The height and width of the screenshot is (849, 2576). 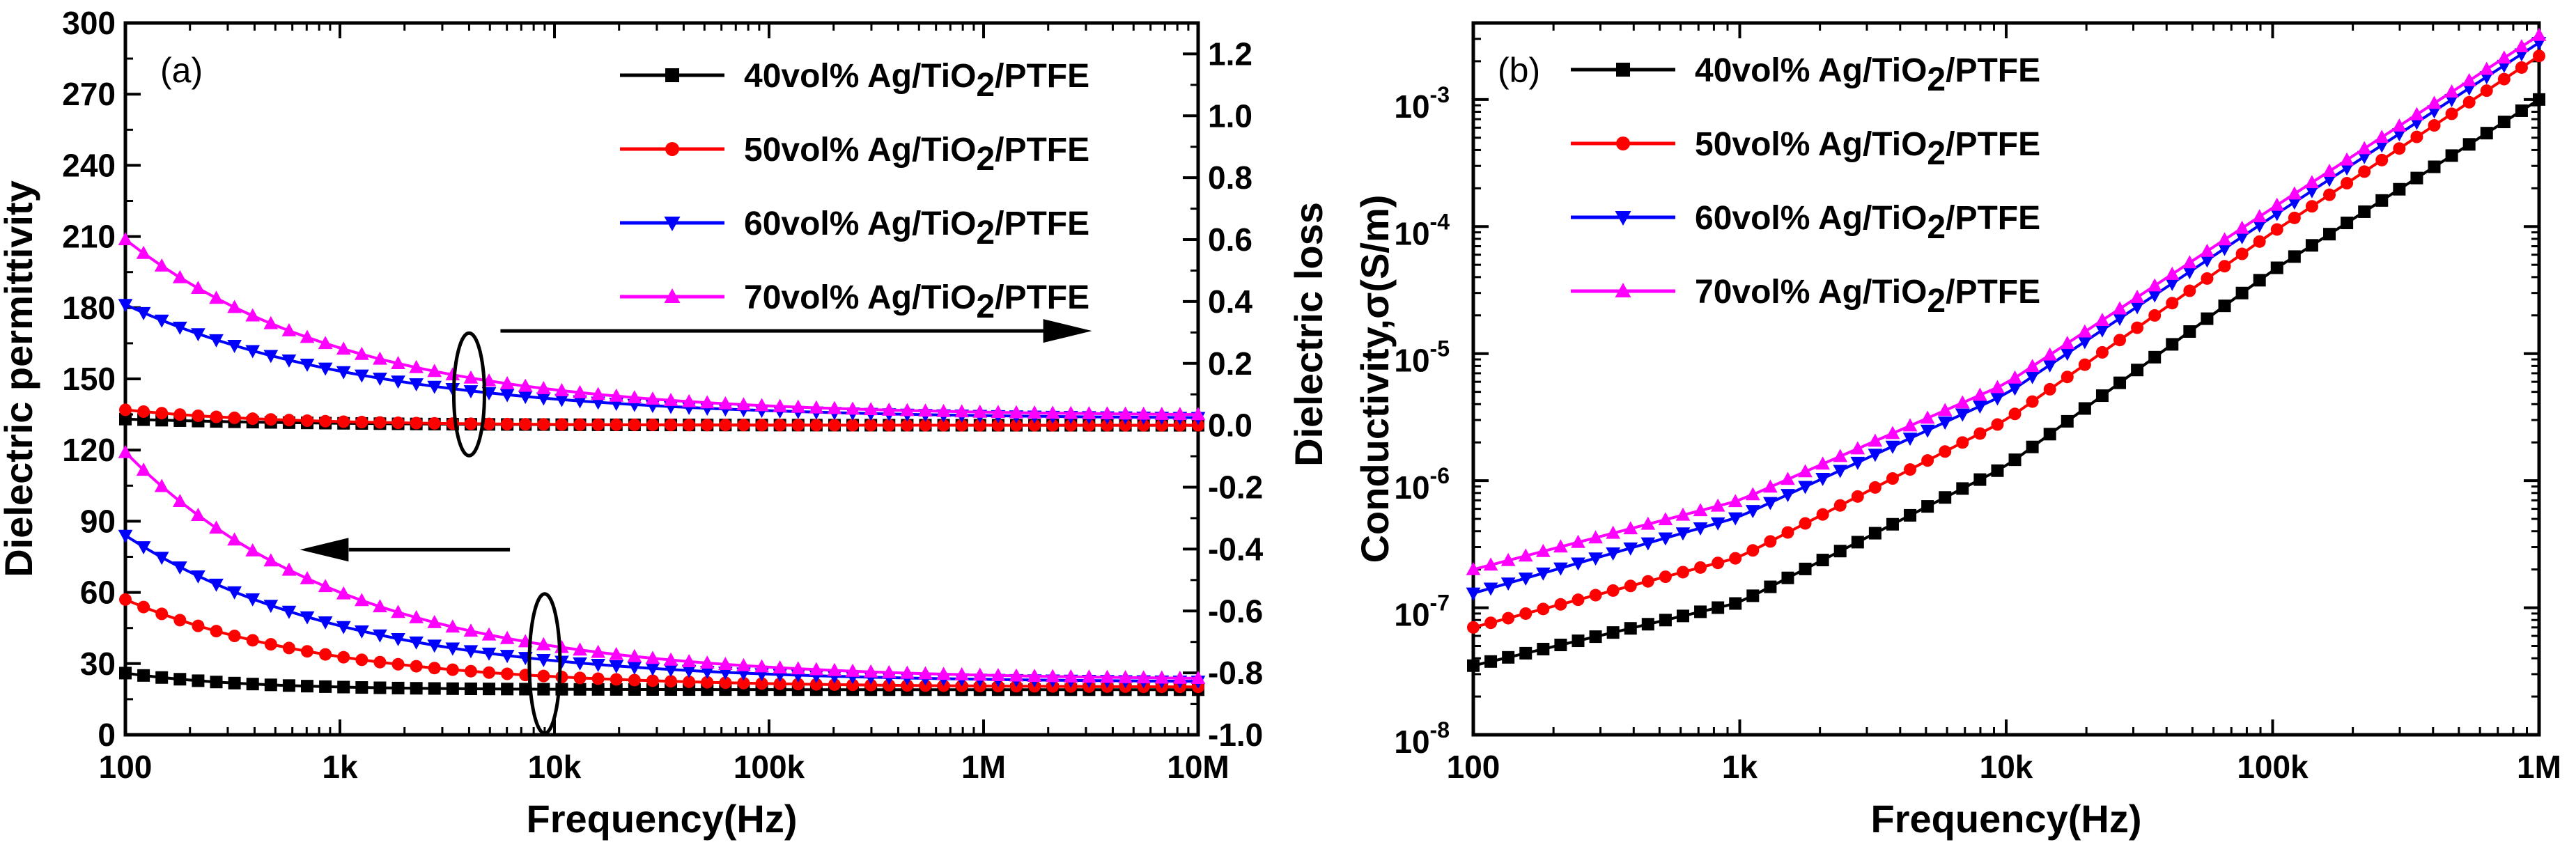 I want to click on b-x-tick-label-3: 100k, so click(x=2273, y=767).